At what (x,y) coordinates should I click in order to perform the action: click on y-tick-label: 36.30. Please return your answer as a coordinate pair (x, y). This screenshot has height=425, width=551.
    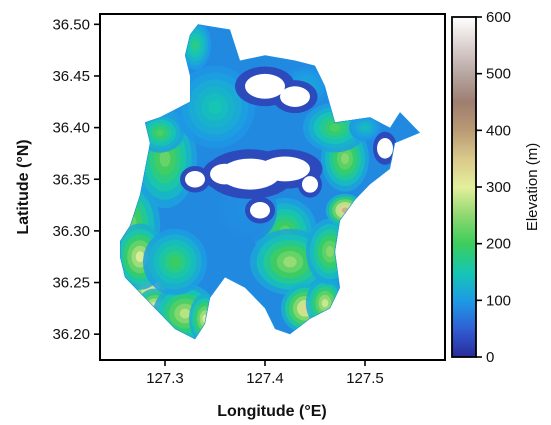
    Looking at the image, I should click on (71, 231).